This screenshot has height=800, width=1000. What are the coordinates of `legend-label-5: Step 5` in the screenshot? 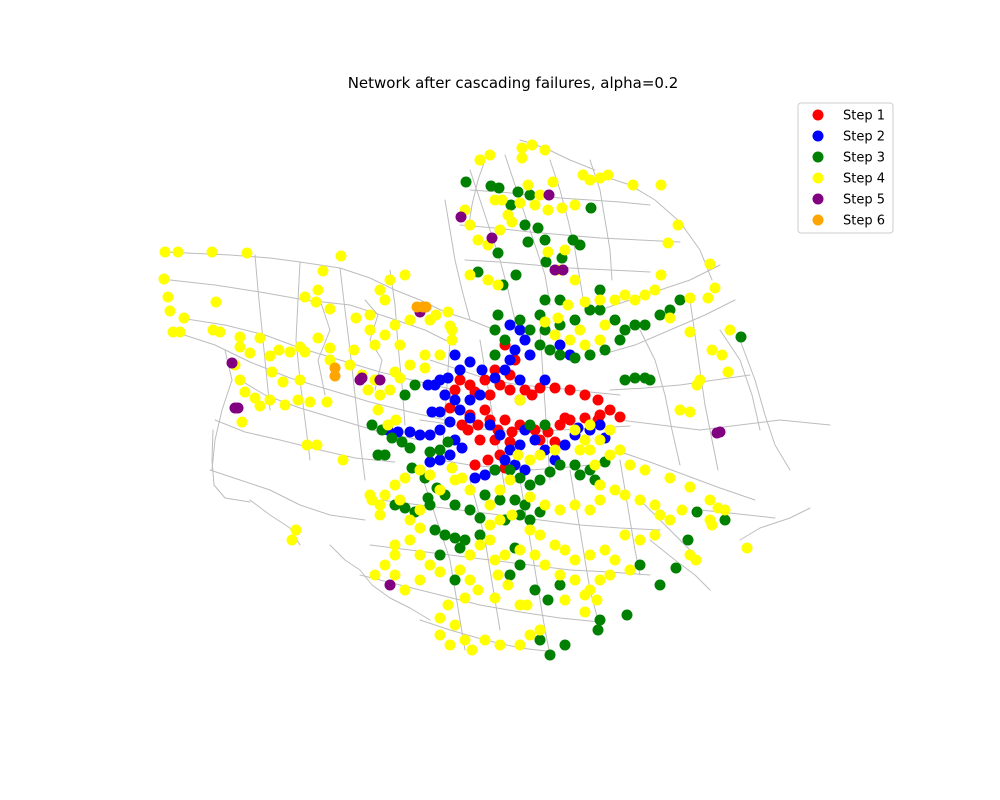 It's located at (864, 200).